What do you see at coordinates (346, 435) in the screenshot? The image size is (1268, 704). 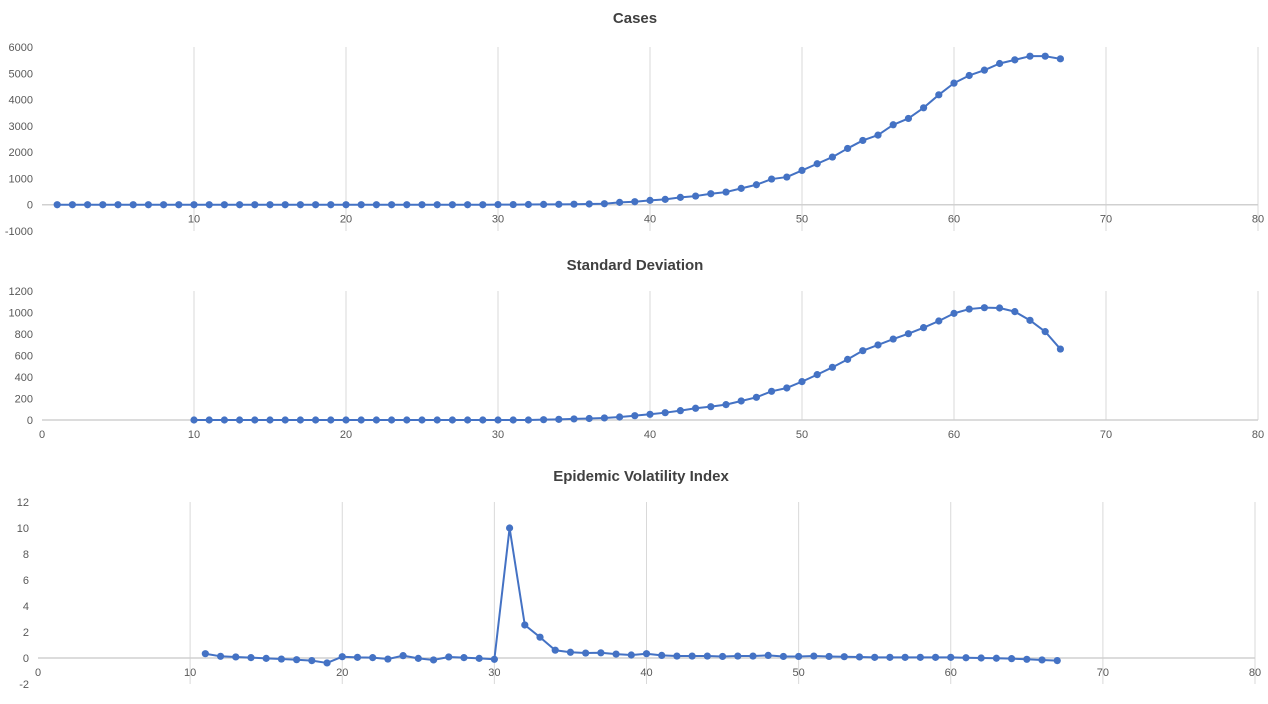 I see `x-tick-label: 20` at bounding box center [346, 435].